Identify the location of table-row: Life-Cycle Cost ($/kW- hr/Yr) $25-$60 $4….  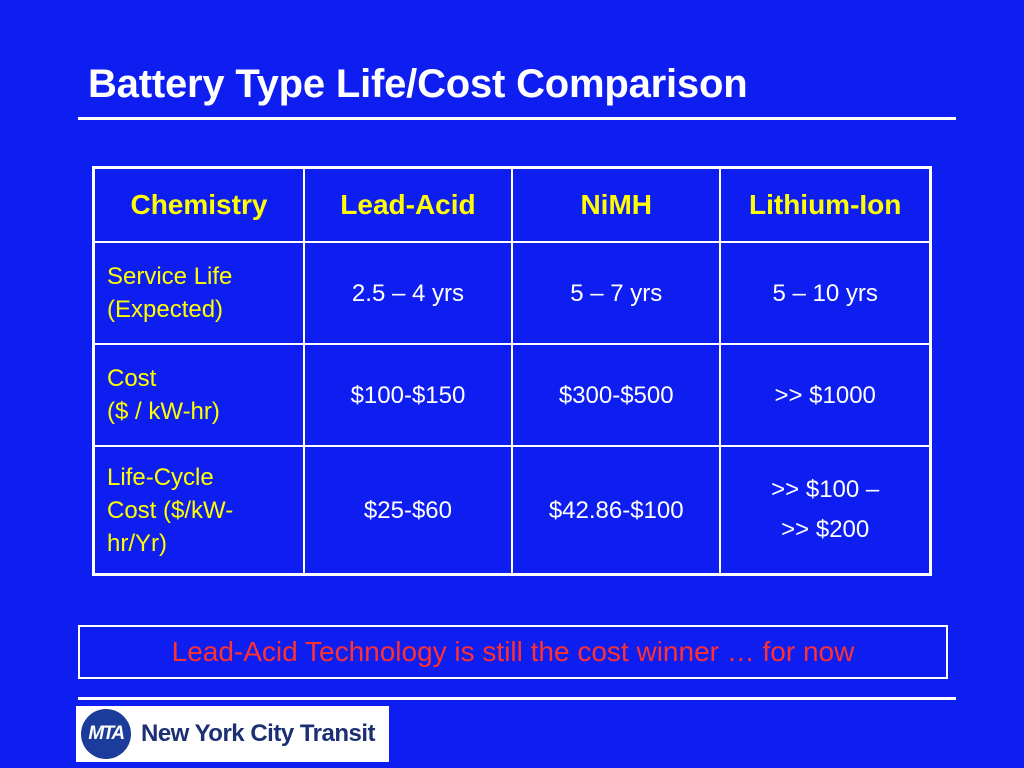
(512, 510).